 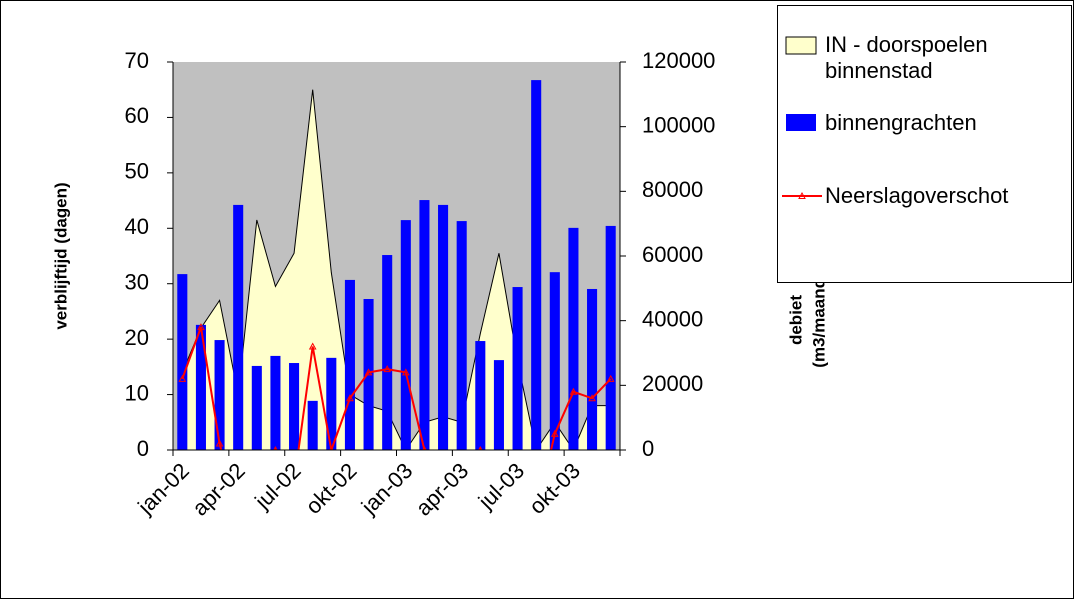 What do you see at coordinates (137, 171) in the screenshot?
I see `y-tick-label: 50` at bounding box center [137, 171].